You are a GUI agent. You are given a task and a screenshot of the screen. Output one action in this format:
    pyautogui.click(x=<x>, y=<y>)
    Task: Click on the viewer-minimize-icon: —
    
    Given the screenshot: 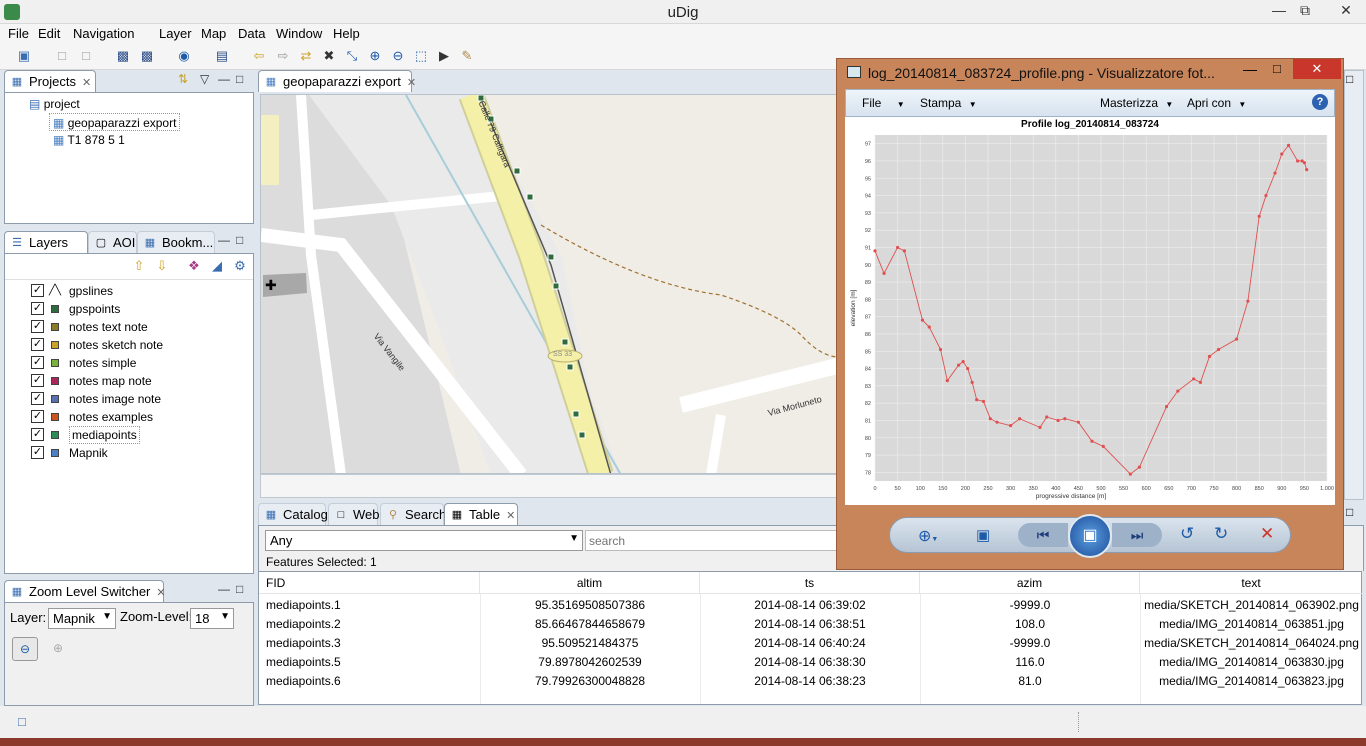 What is the action you would take?
    pyautogui.click(x=1250, y=69)
    